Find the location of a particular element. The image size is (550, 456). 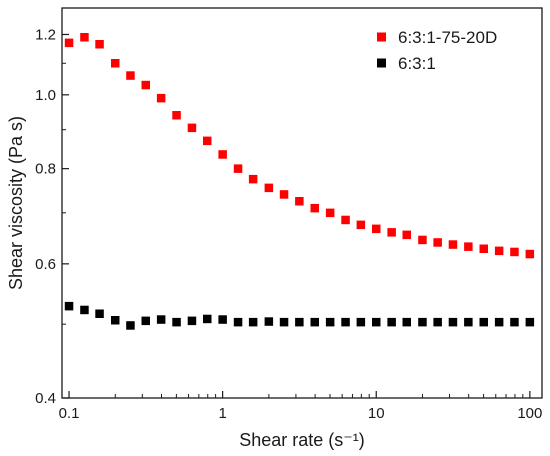

legend: 6:3:1-75-20D 6:3:1 is located at coordinates (437, 50).